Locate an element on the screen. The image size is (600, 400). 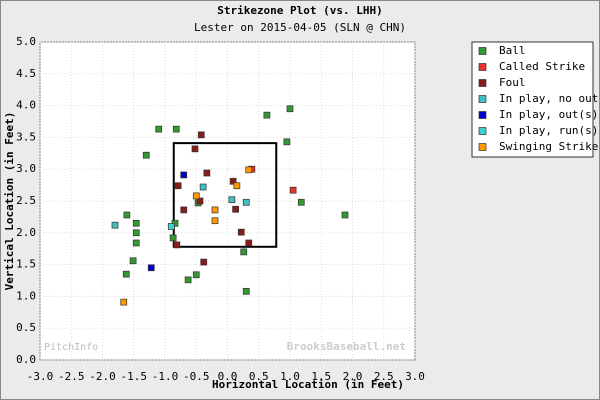
y-tick-label: 2.5 is located at coordinates (26, 200).